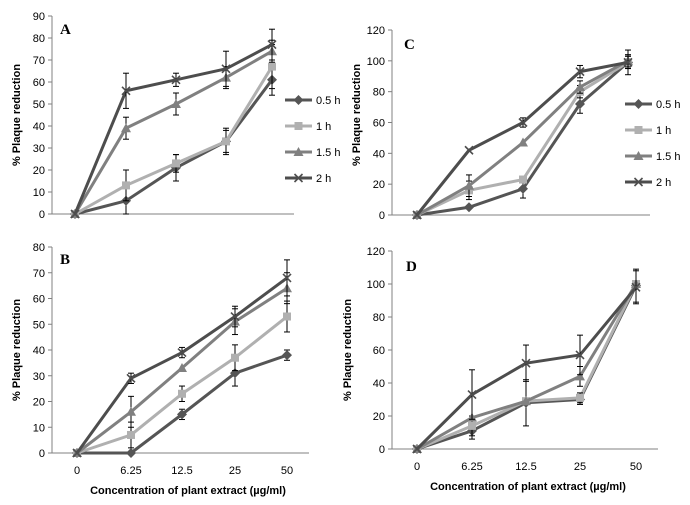  Describe the element at coordinates (39, 377) in the screenshot. I see `y-tick-label-b-3: 30` at that location.